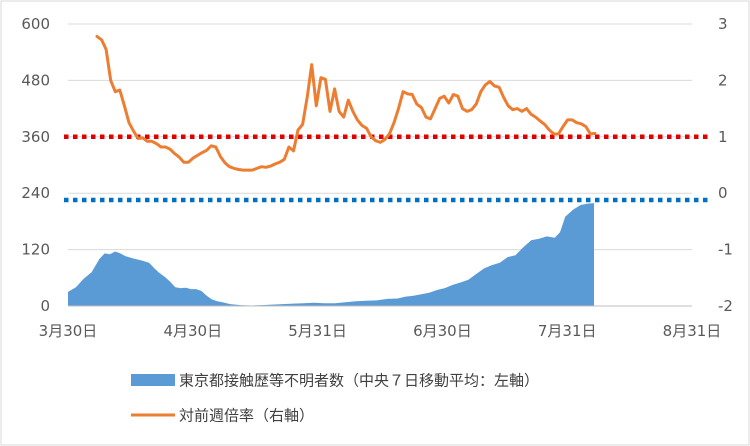 The image size is (750, 446). What do you see at coordinates (192, 331) in the screenshot?
I see `x-tick-label: 4月30日` at bounding box center [192, 331].